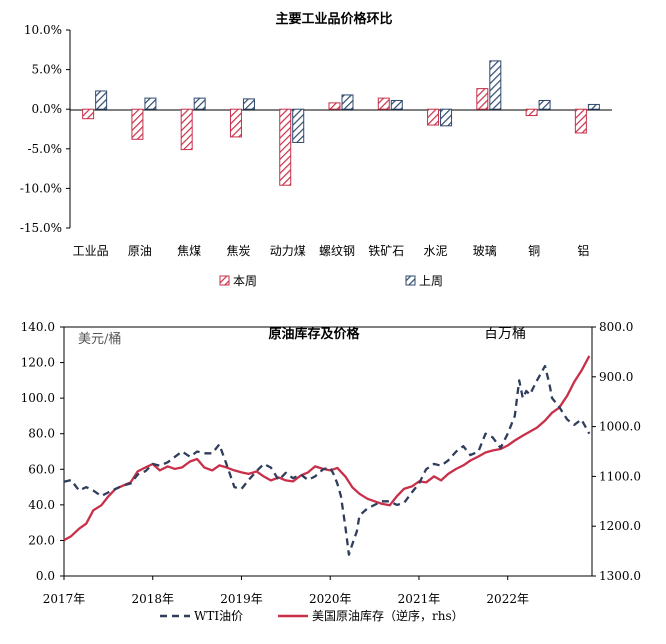  I want to click on legend-label-last-week: 上周, so click(431, 281).